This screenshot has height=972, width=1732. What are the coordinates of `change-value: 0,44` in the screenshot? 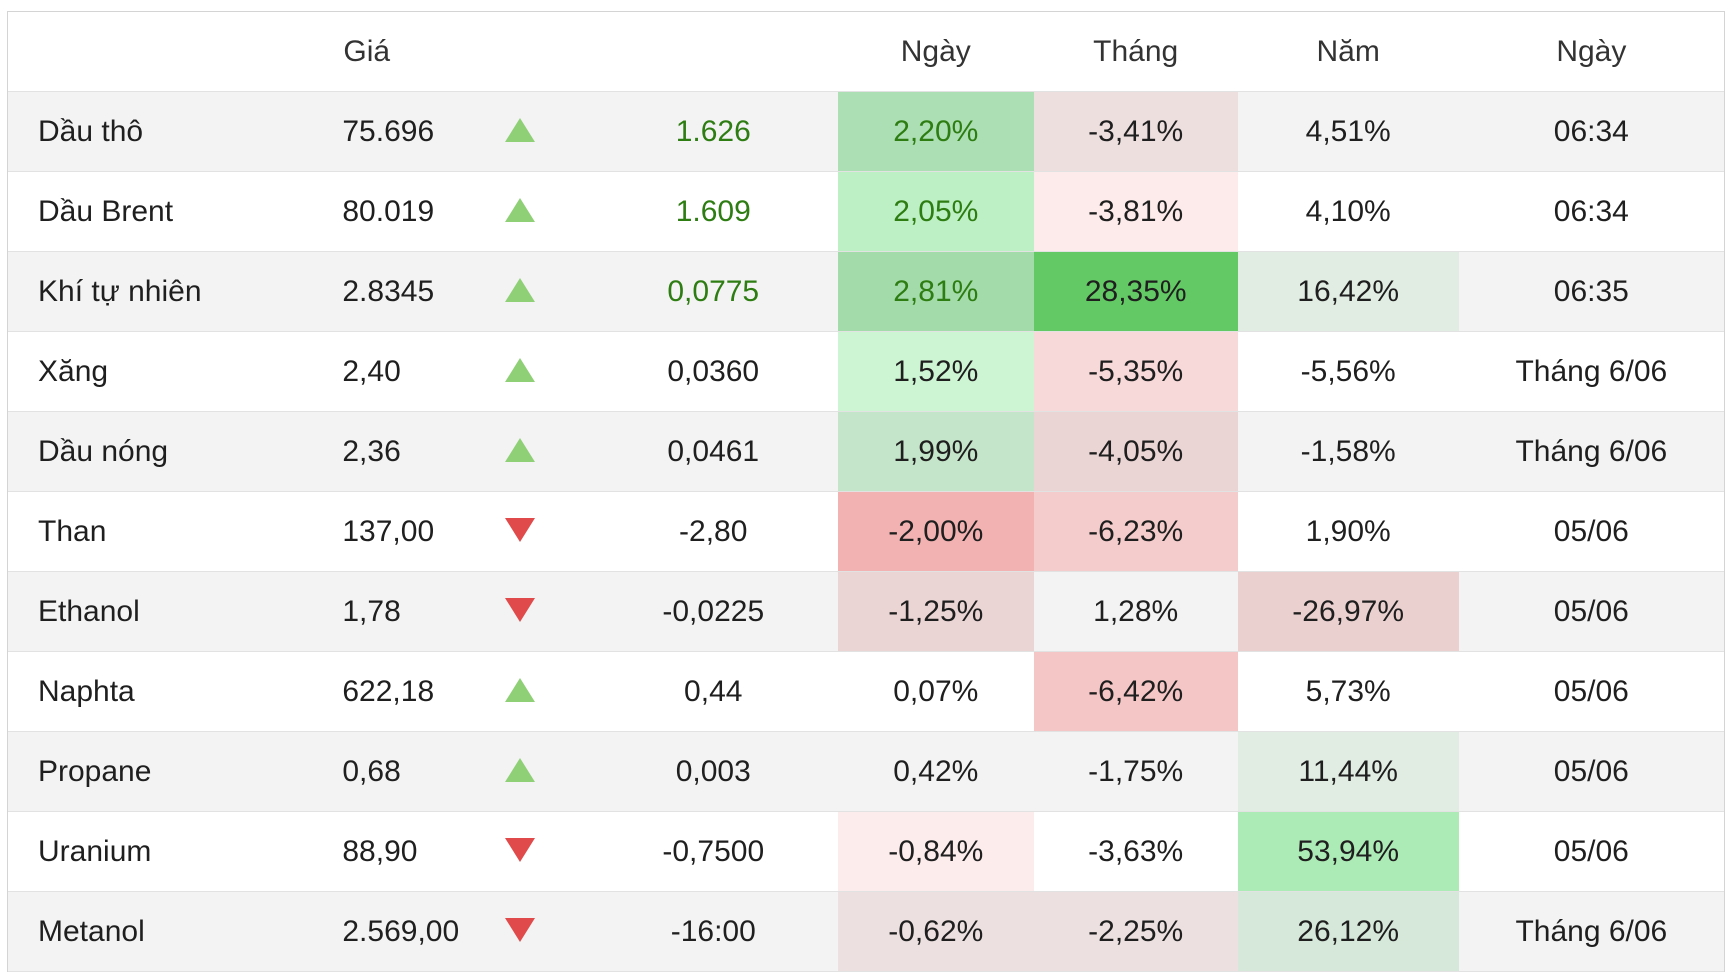 It's located at (713, 691).